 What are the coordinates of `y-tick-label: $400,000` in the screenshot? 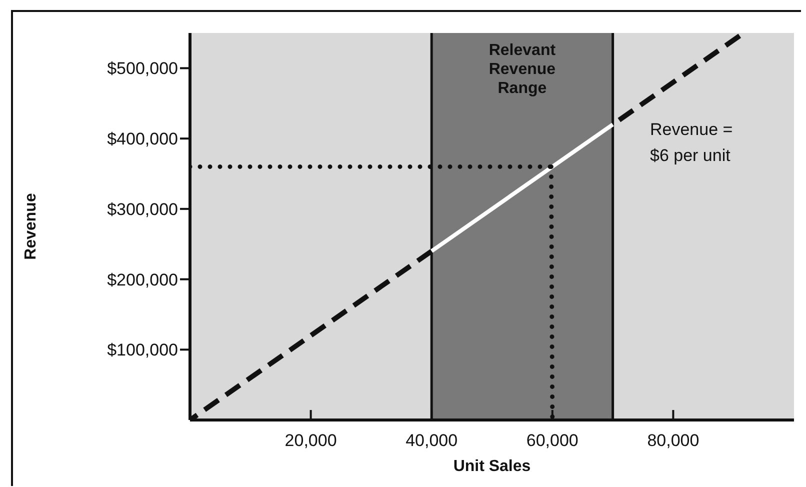 It's located at (142, 139).